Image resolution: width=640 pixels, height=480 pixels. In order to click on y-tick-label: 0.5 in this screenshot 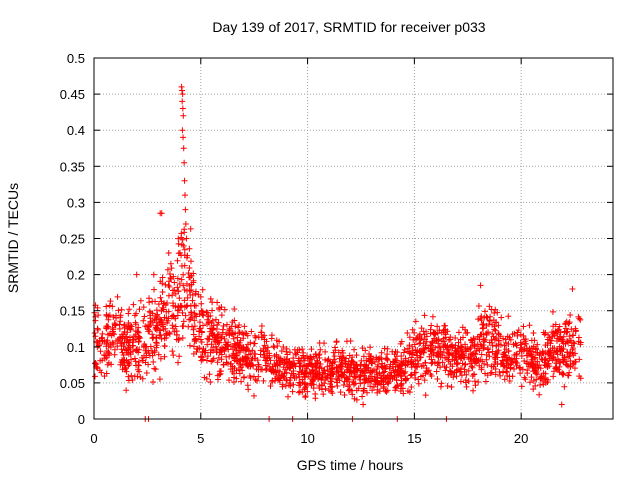, I will do `click(76, 58)`.